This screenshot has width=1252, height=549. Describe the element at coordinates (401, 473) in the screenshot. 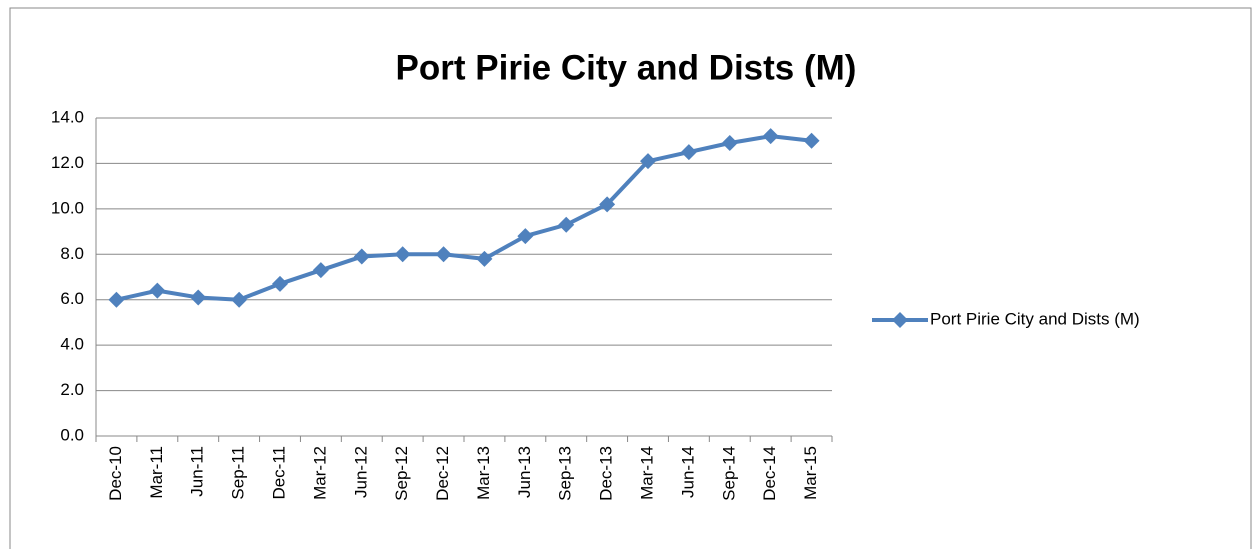

I see `x-tick-label: Sep-12` at that location.